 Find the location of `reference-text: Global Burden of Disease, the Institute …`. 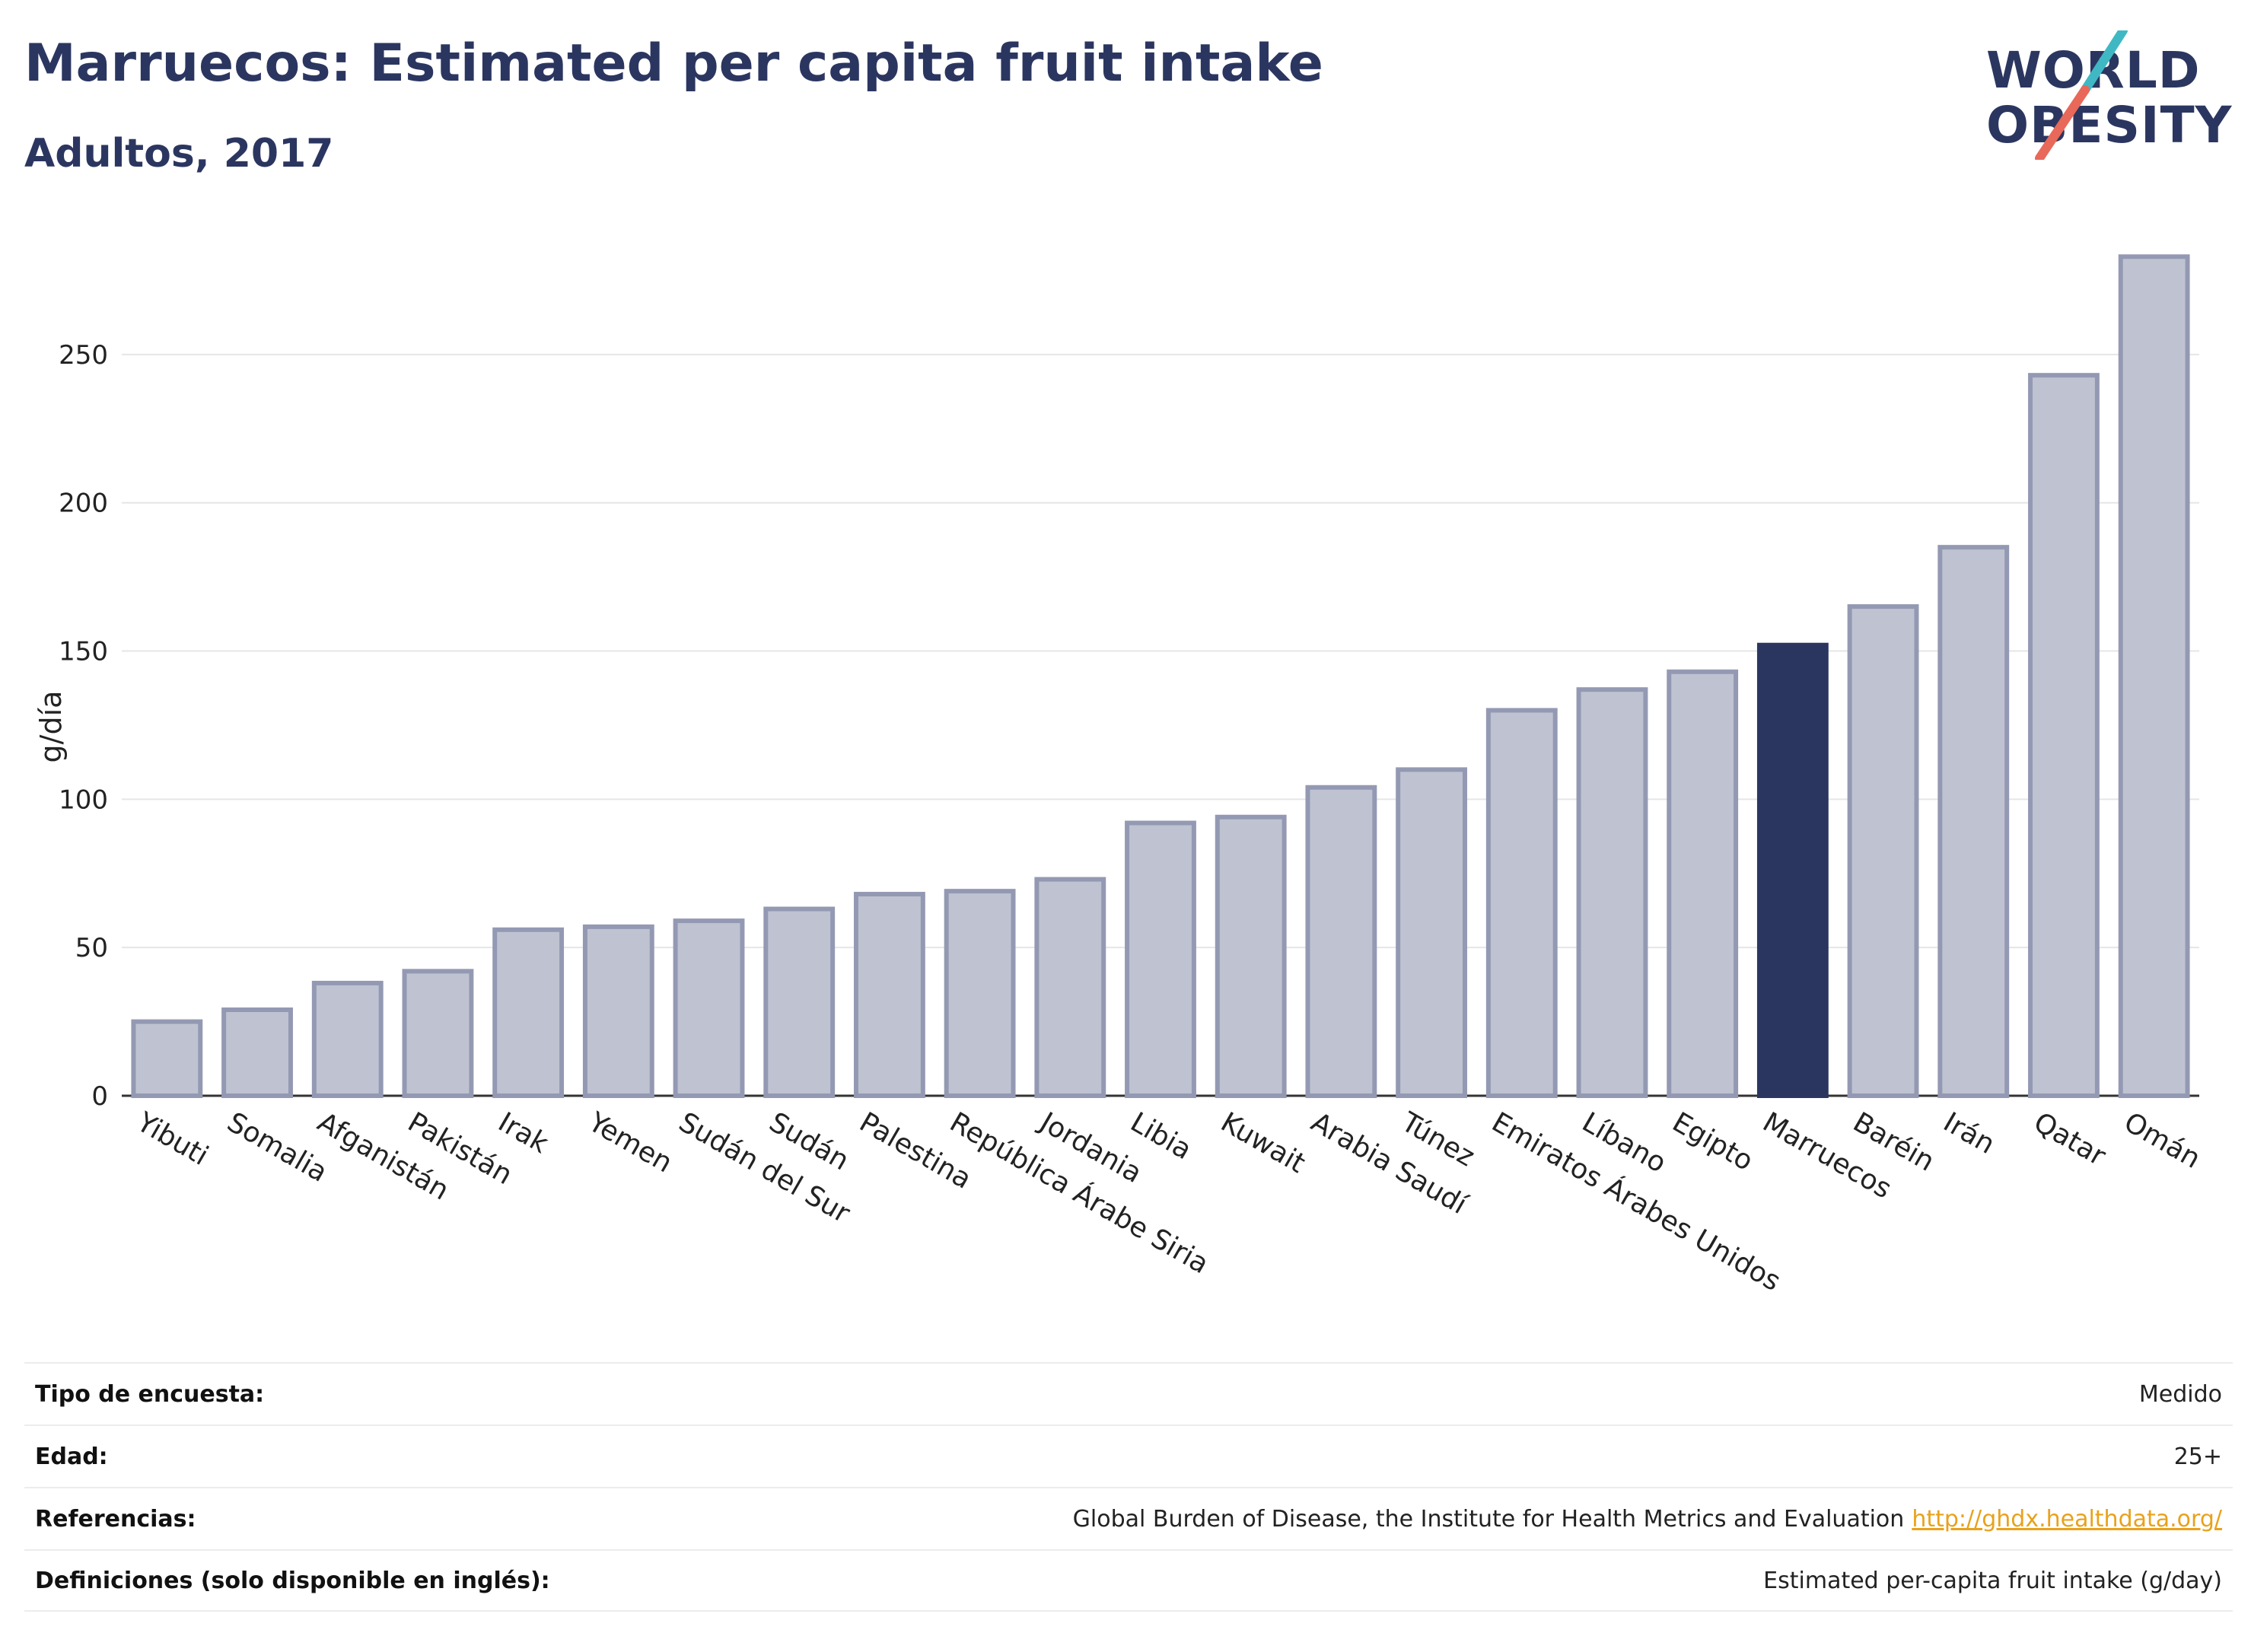

reference-text: Global Burden of Disease, the Institute … is located at coordinates (1488, 1519).